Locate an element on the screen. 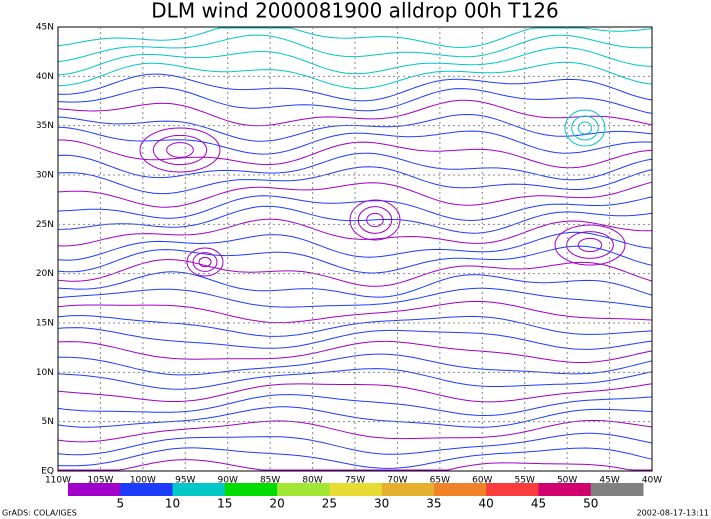 The image size is (711, 519). colorbar-label: 30 is located at coordinates (381, 504).